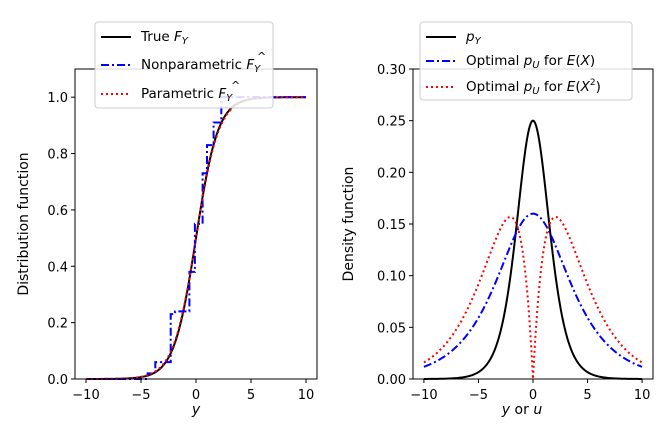 The image size is (664, 443). Describe the element at coordinates (57, 267) in the screenshot. I see `left-y-tick-label: 0.4` at that location.